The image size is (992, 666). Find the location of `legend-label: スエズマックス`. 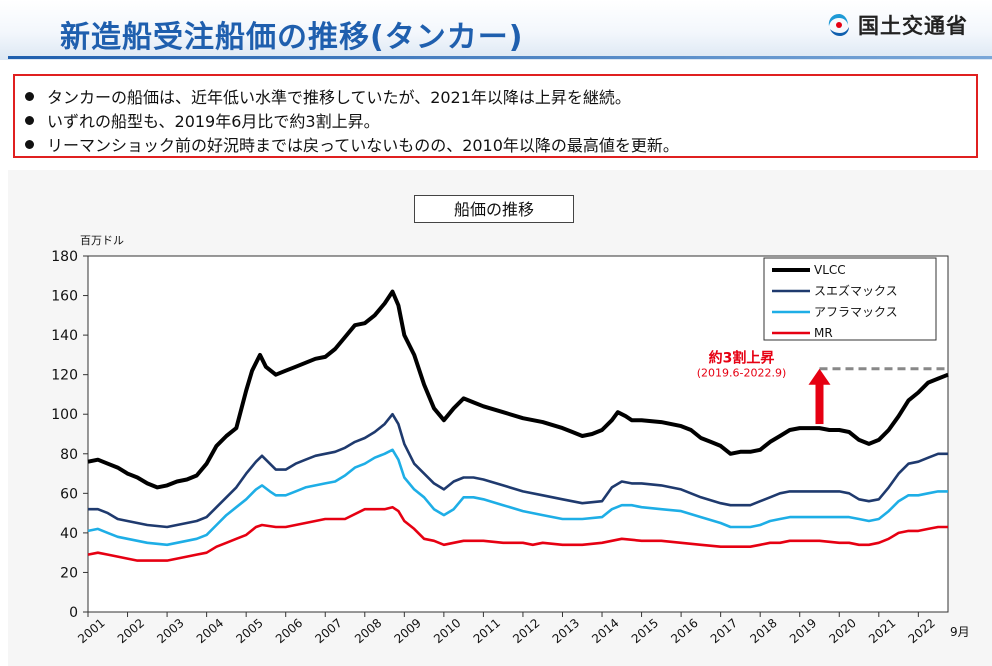

legend-label: スエズマックス is located at coordinates (856, 290).